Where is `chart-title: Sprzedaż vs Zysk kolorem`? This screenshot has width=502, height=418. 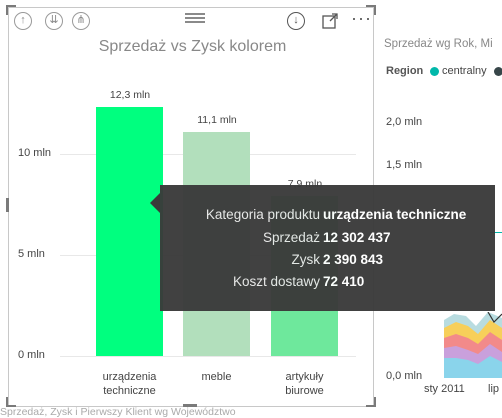
chart-title: Sprzedaż vs Zysk kolorem is located at coordinates (192, 46).